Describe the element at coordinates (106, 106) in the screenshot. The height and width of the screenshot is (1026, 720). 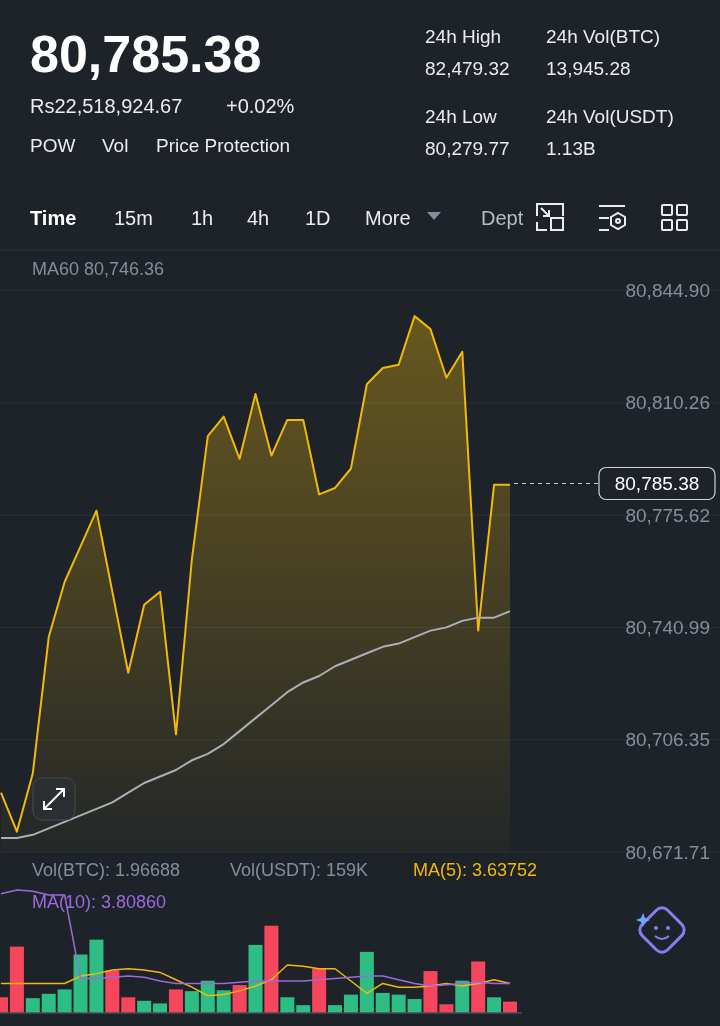
I see `text: Rs22,518,924.67` at that location.